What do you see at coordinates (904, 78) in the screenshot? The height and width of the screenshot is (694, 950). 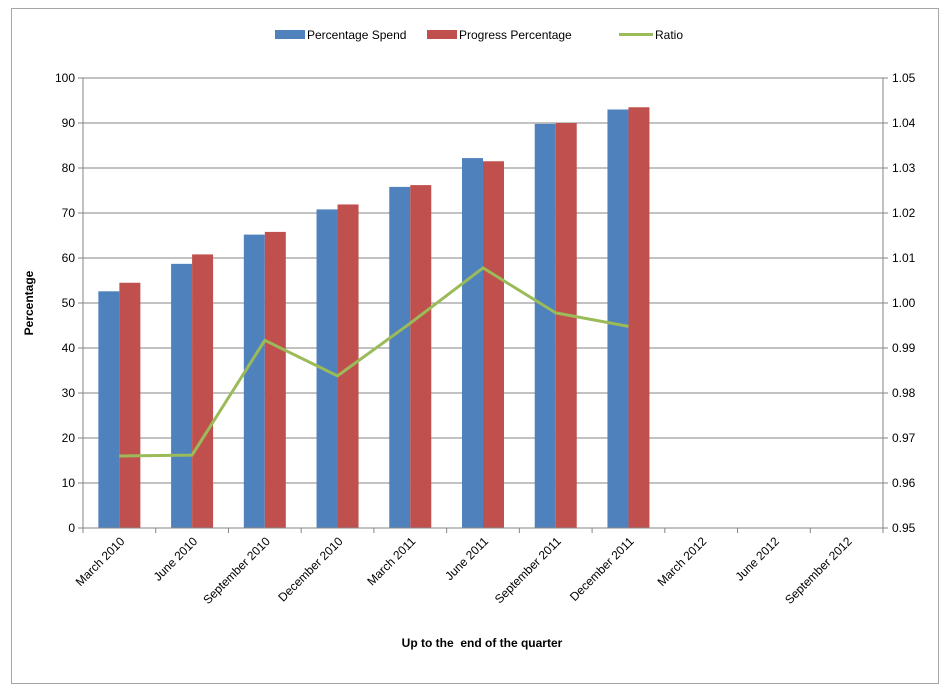 I see `y-right-tick-label: 1.05` at bounding box center [904, 78].